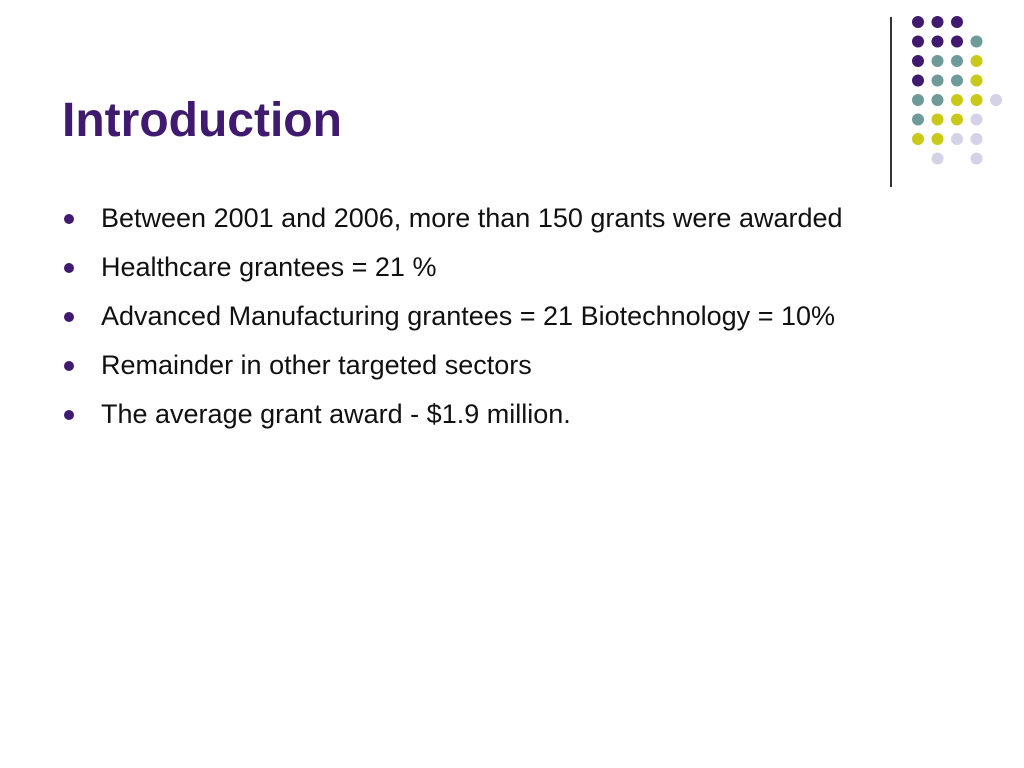  Describe the element at coordinates (514, 267) in the screenshot. I see `bullet-item: Healthcare grantees = 21 %` at that location.